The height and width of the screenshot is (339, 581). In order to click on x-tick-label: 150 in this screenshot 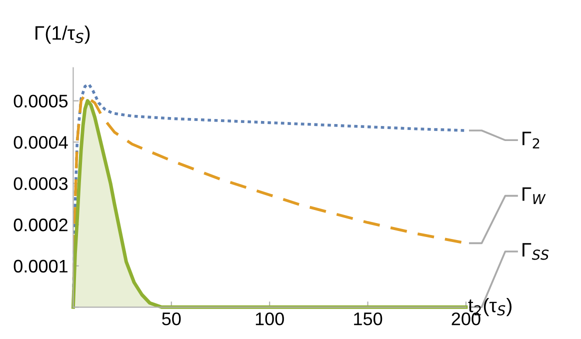, I will do `click(368, 319)`.